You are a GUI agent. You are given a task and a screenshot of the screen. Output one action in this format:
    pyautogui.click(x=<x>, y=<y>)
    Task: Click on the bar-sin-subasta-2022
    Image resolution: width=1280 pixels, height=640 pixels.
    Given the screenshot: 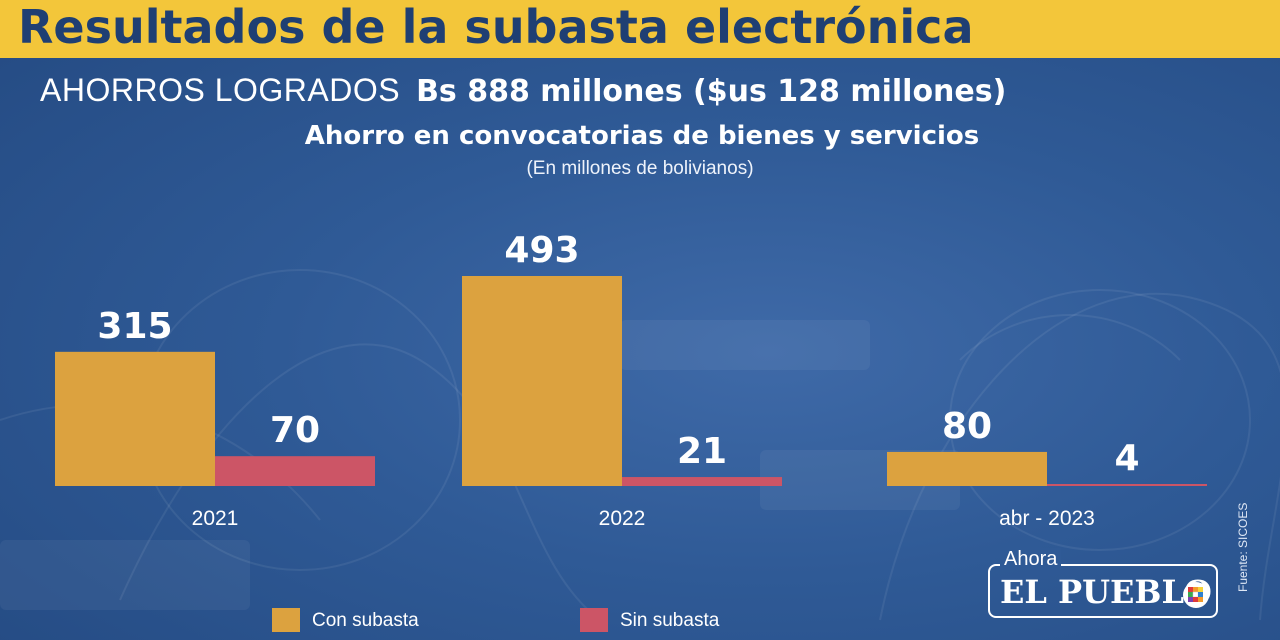 What is the action you would take?
    pyautogui.click(x=702, y=481)
    